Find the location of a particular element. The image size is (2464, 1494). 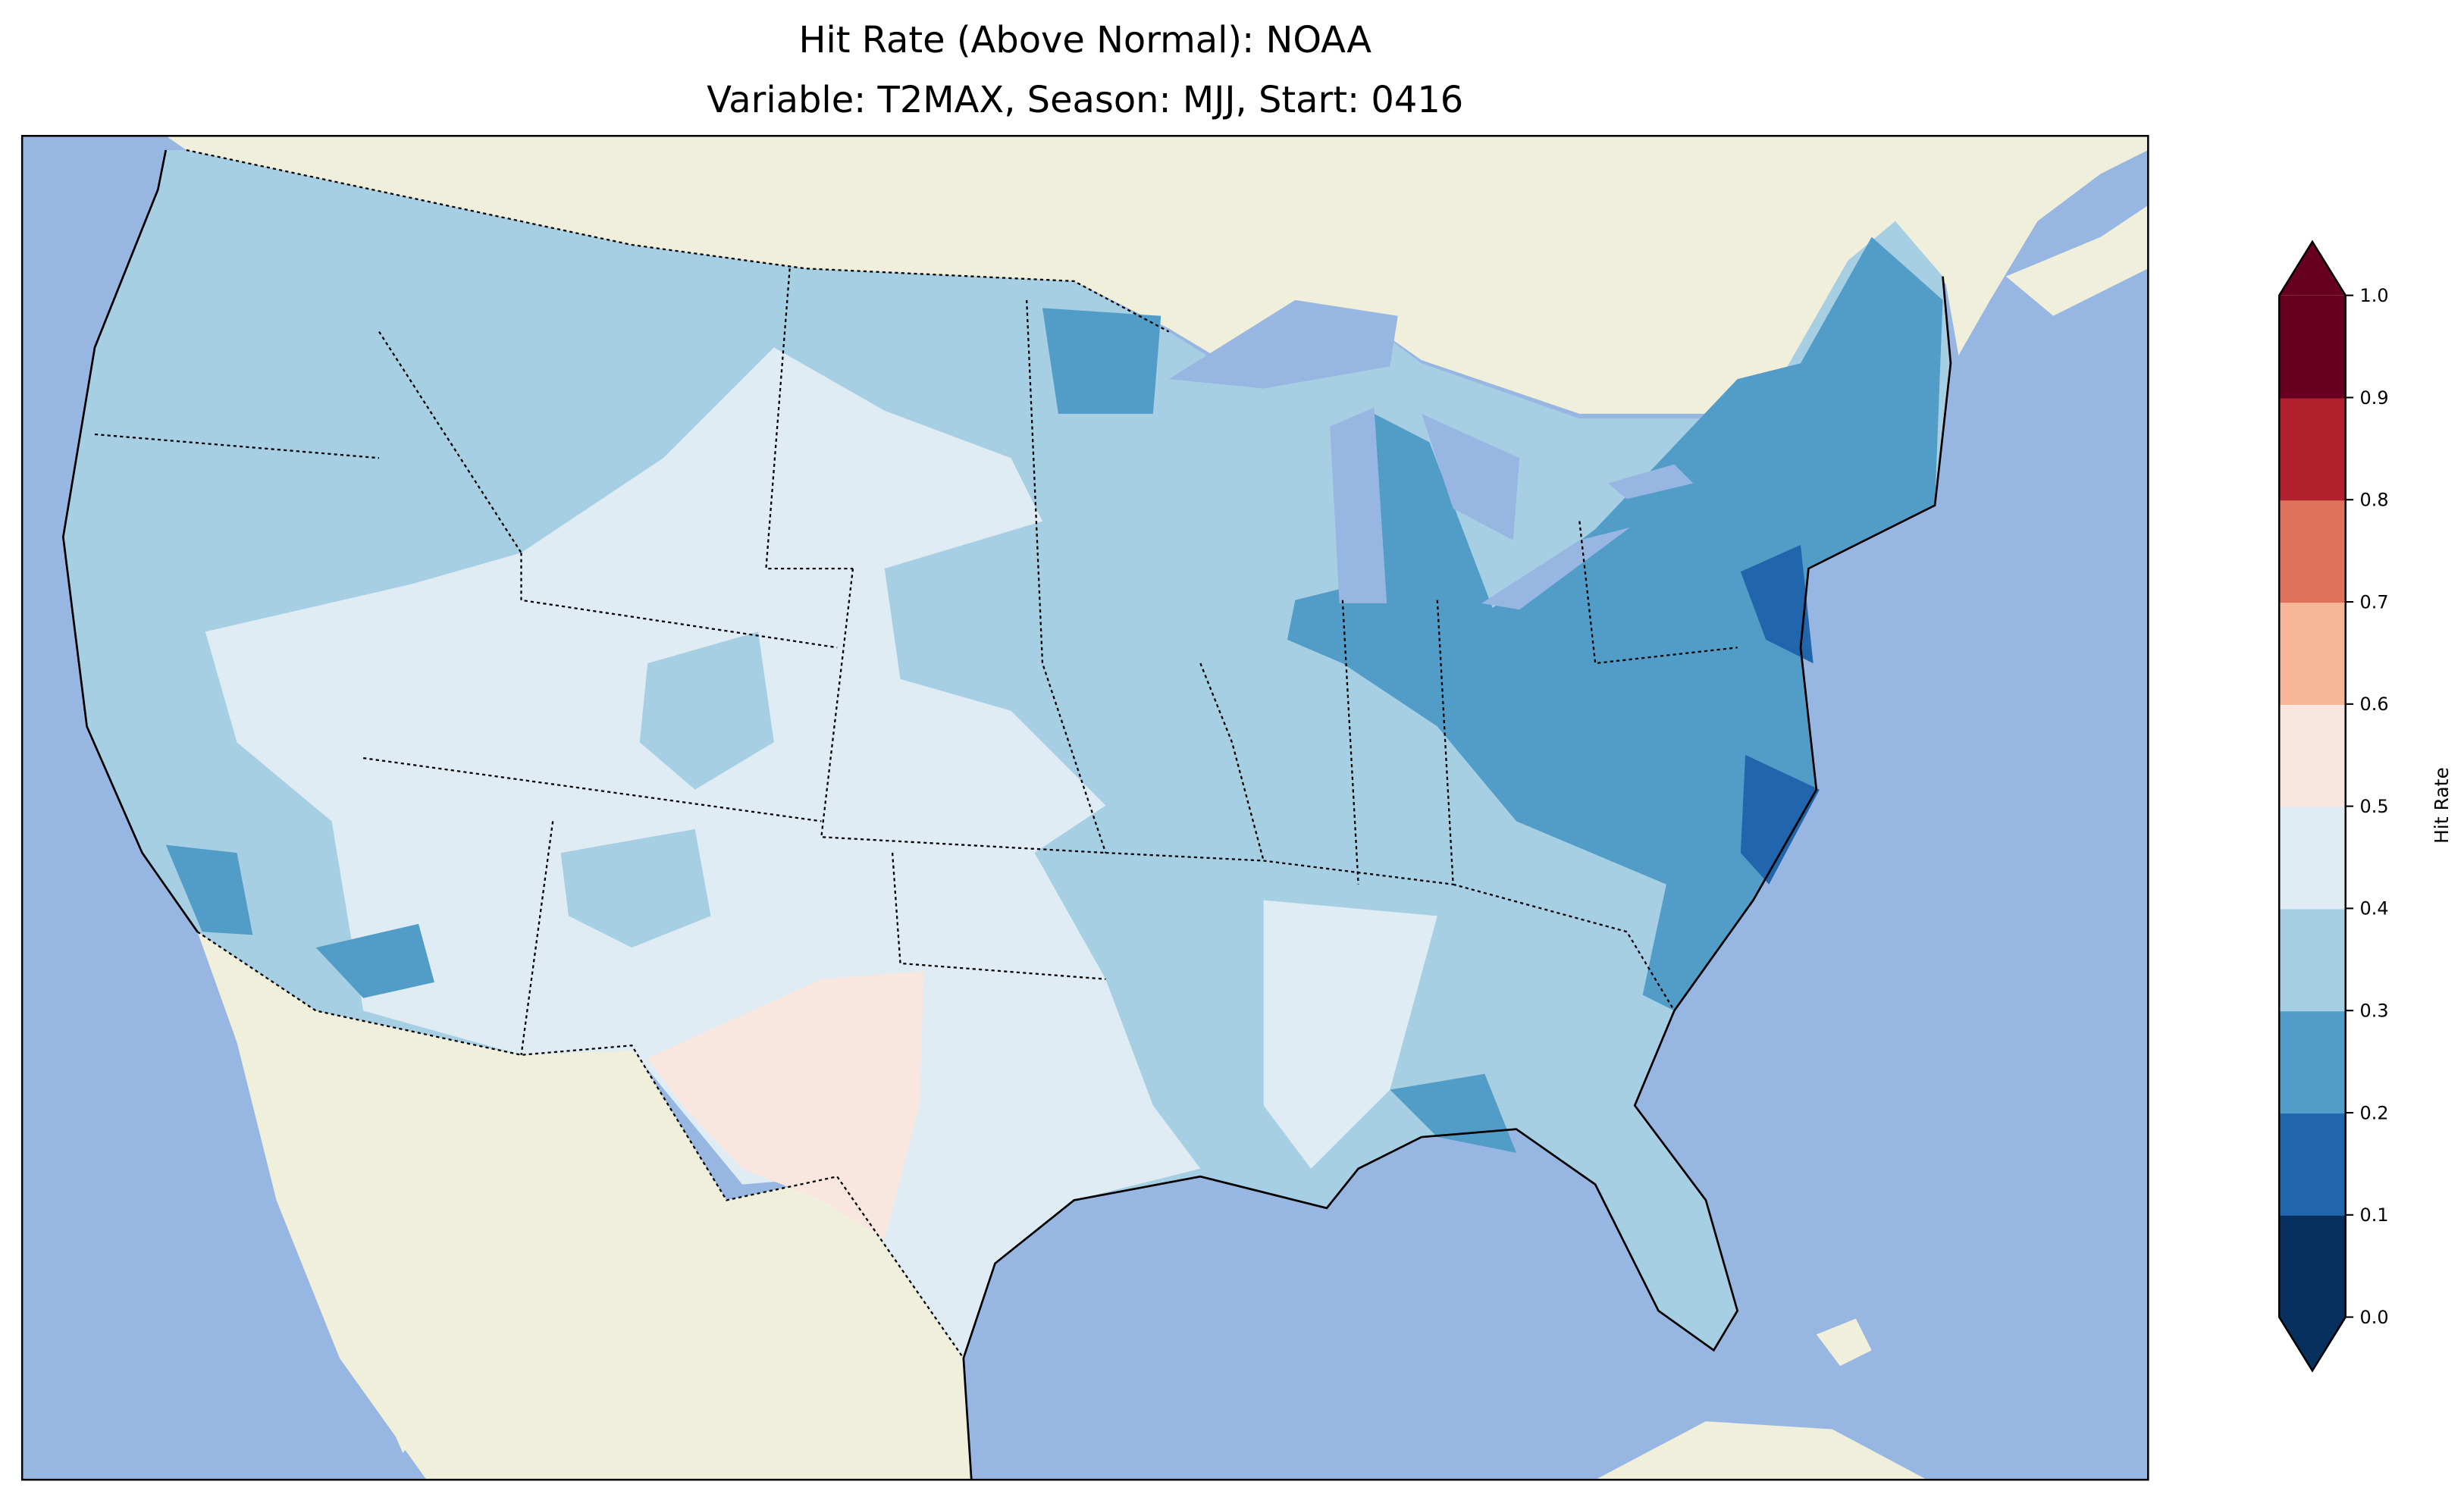

colorbar-tick-label: 0.6 is located at coordinates (2374, 704).